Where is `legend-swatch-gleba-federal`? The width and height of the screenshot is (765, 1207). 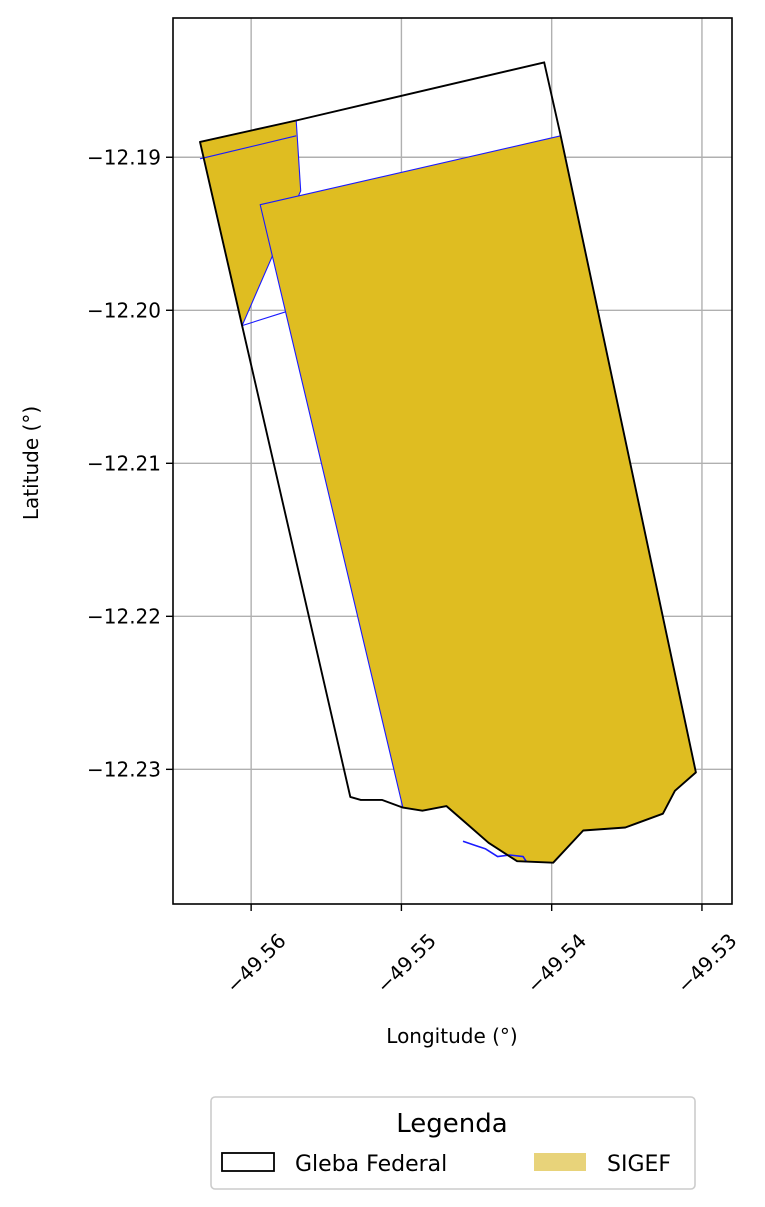
legend-swatch-gleba-federal is located at coordinates (248, 1162).